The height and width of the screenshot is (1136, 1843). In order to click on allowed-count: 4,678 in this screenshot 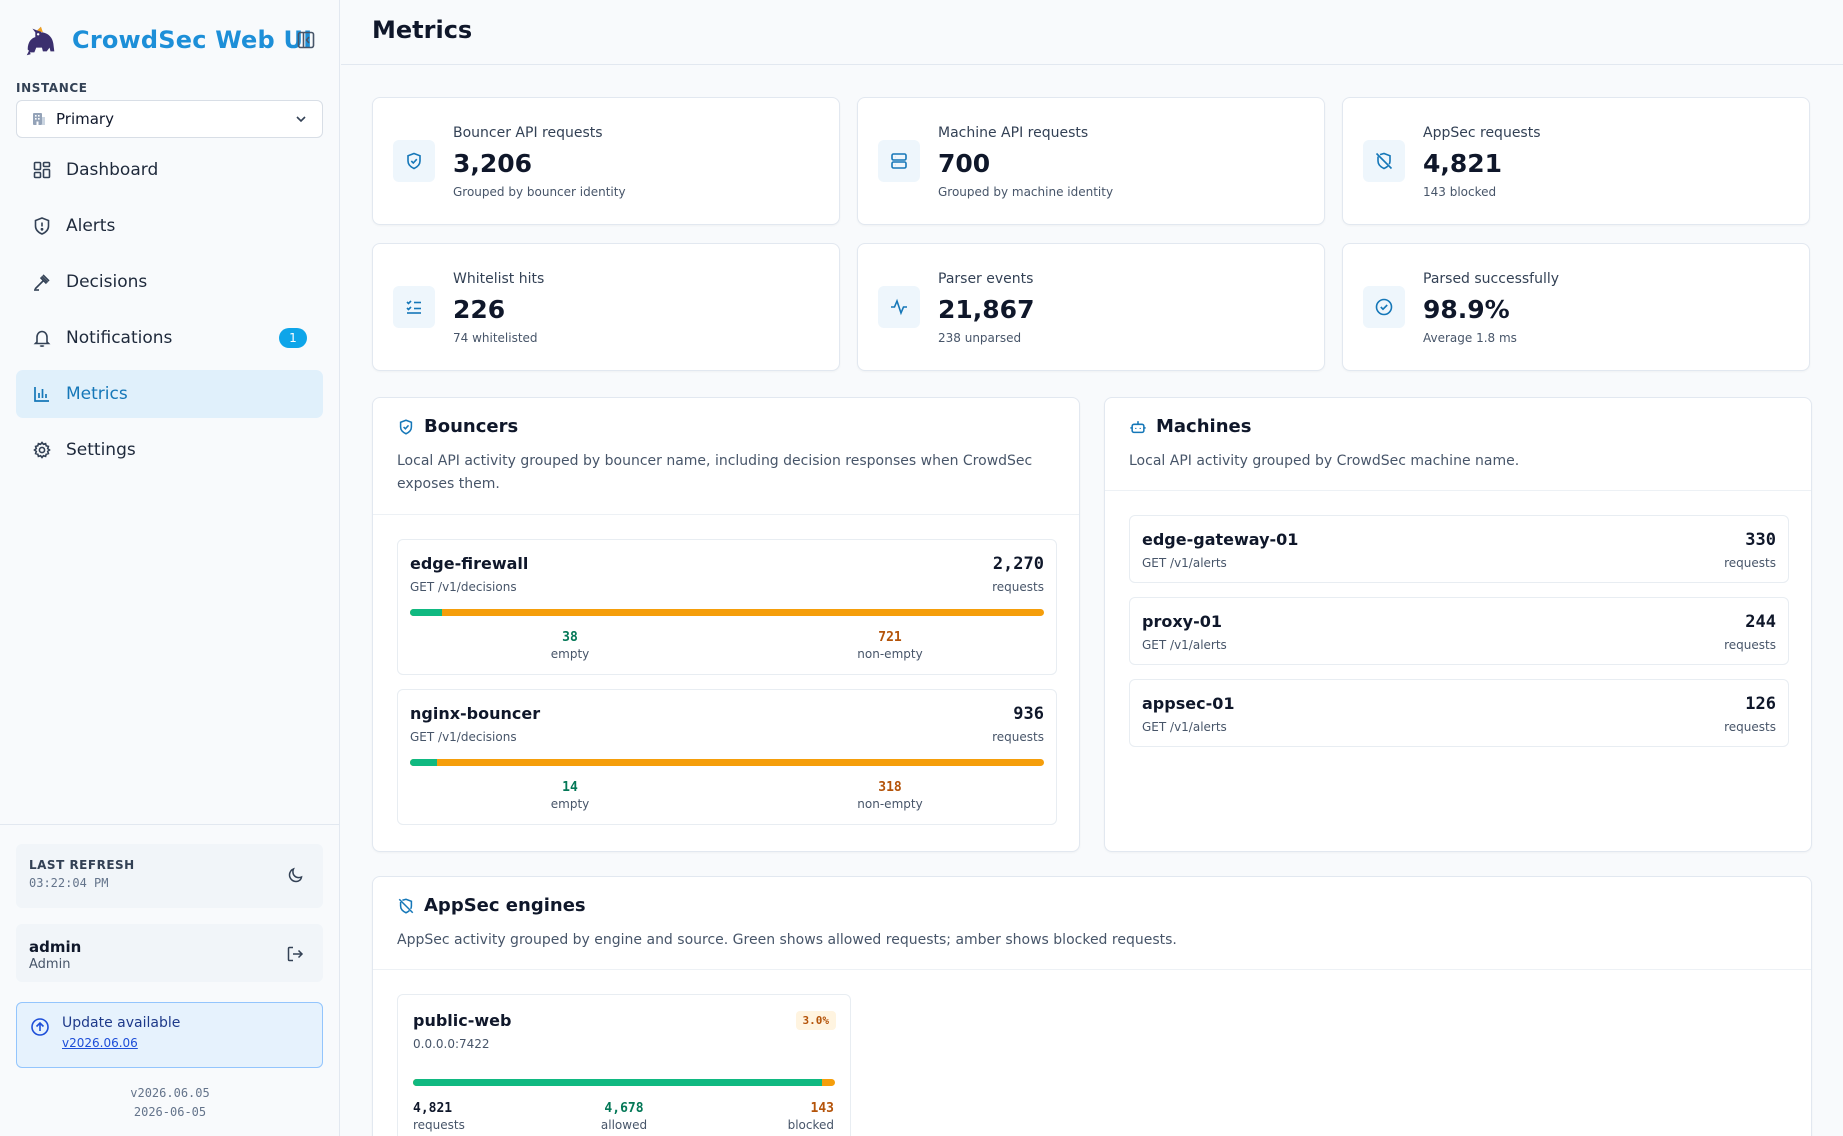, I will do `click(624, 1108)`.